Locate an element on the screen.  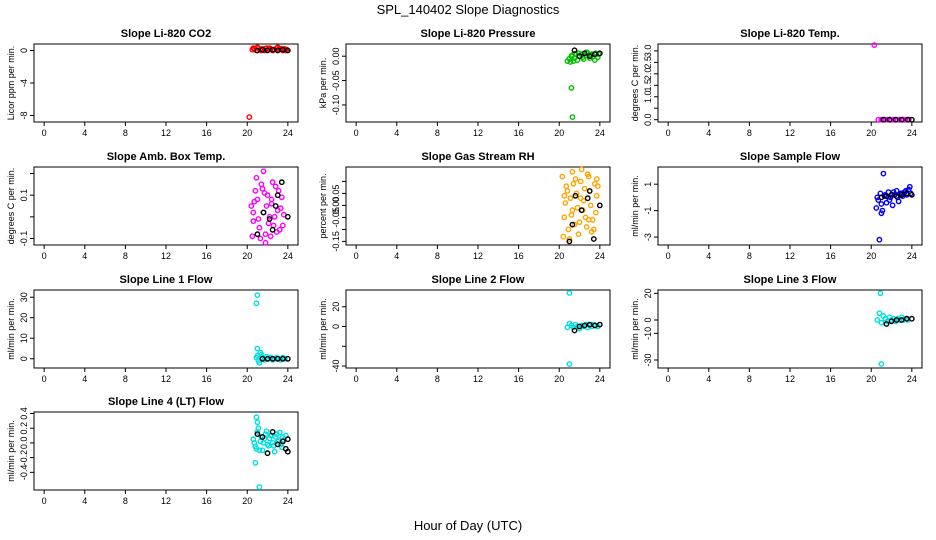
y-axis-label: kPa per min. is located at coordinates (323, 83).